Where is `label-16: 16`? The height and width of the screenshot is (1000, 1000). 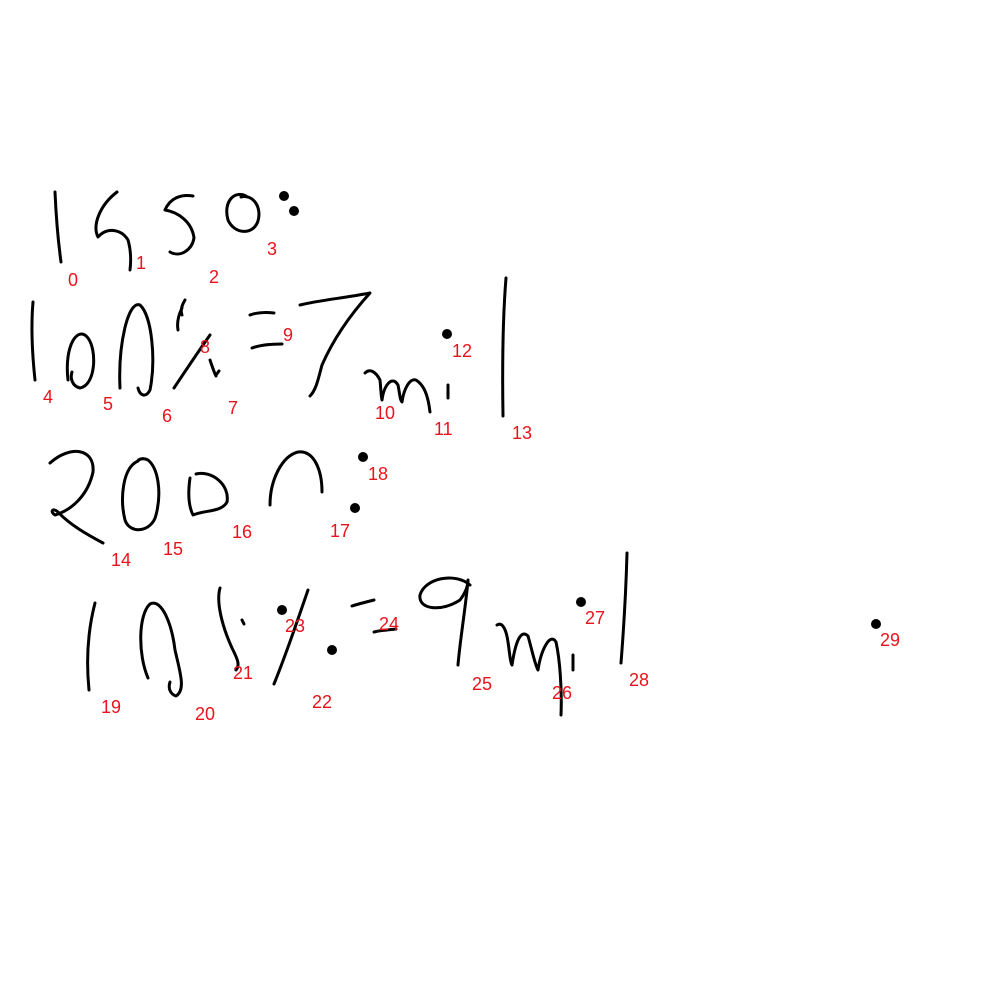
label-16: 16 is located at coordinates (242, 532).